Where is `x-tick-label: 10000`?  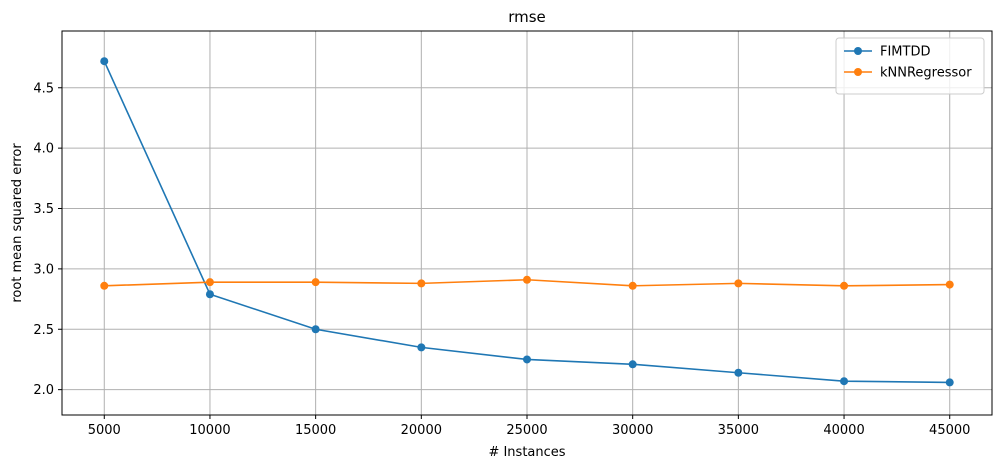 x-tick-label: 10000 is located at coordinates (209, 430).